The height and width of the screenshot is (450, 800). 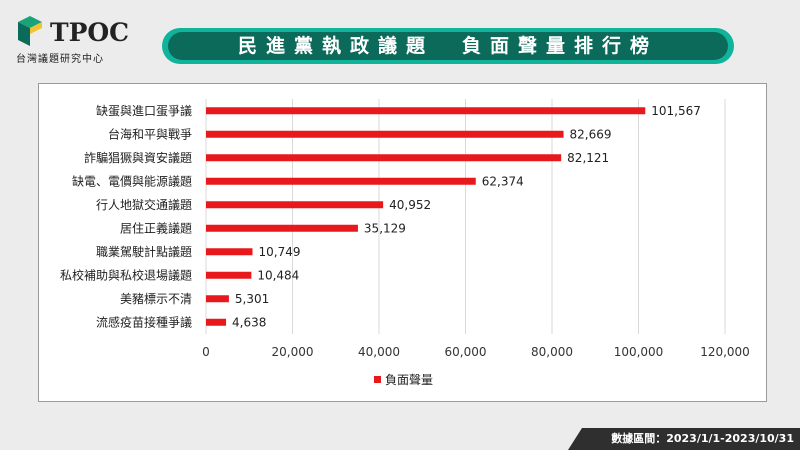 What do you see at coordinates (385, 228) in the screenshot?
I see `value-label: 35,129` at bounding box center [385, 228].